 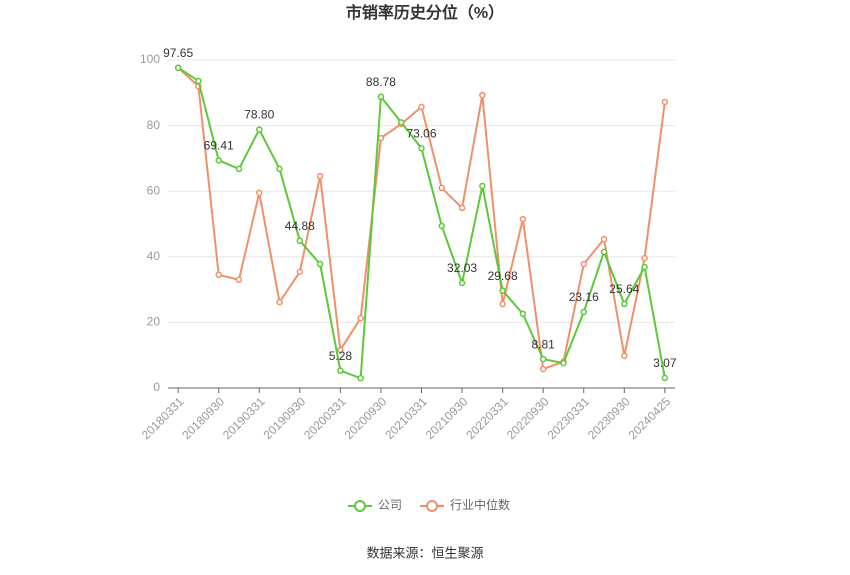 I want to click on data-label: 78.80, so click(x=259, y=115).